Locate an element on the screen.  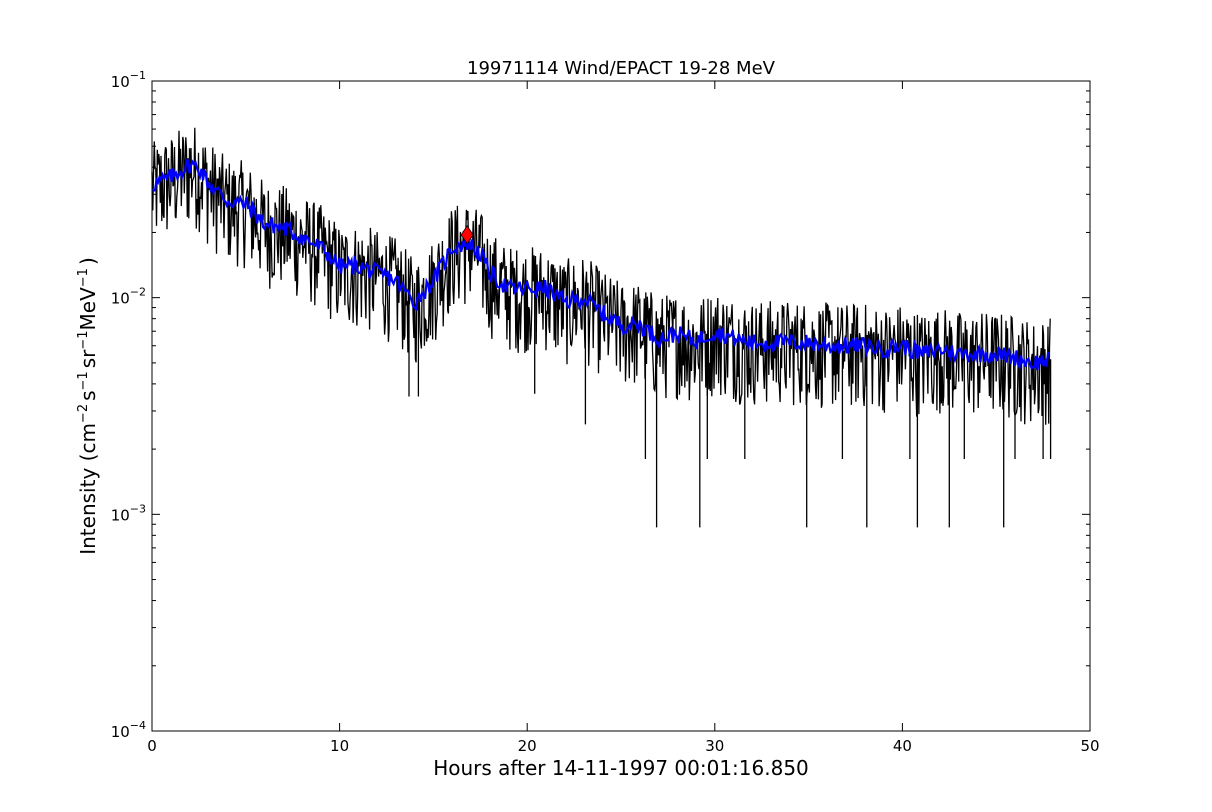
y-axis-label: Intensity (cm−2s−1sr−1MeV−1) is located at coordinates (88, 406).